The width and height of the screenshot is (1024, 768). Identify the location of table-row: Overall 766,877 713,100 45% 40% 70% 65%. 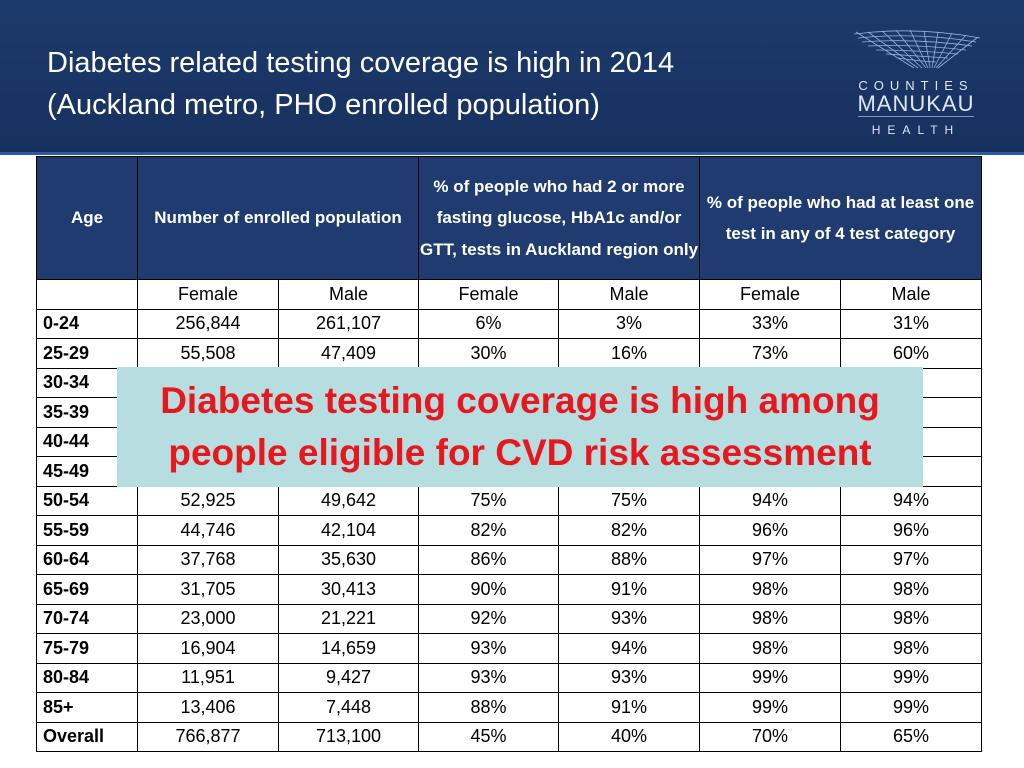
(509, 736).